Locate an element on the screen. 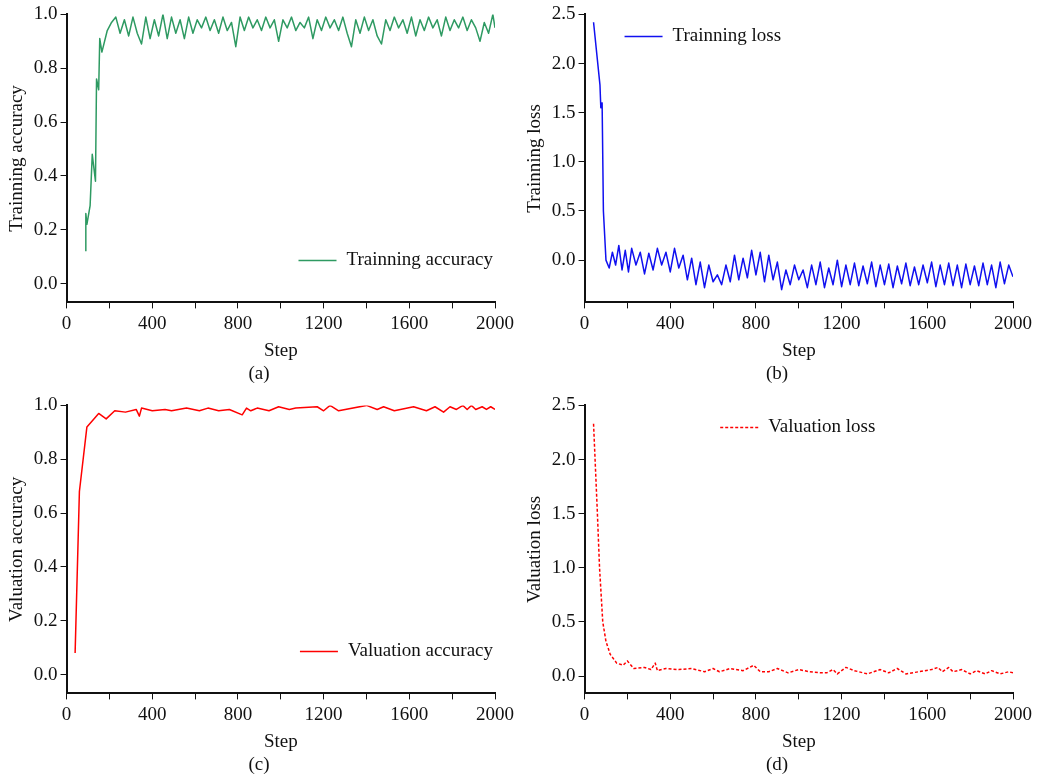 The width and height of the screenshot is (1037, 783). legend-label: Trainning accuracy is located at coordinates (420, 259).